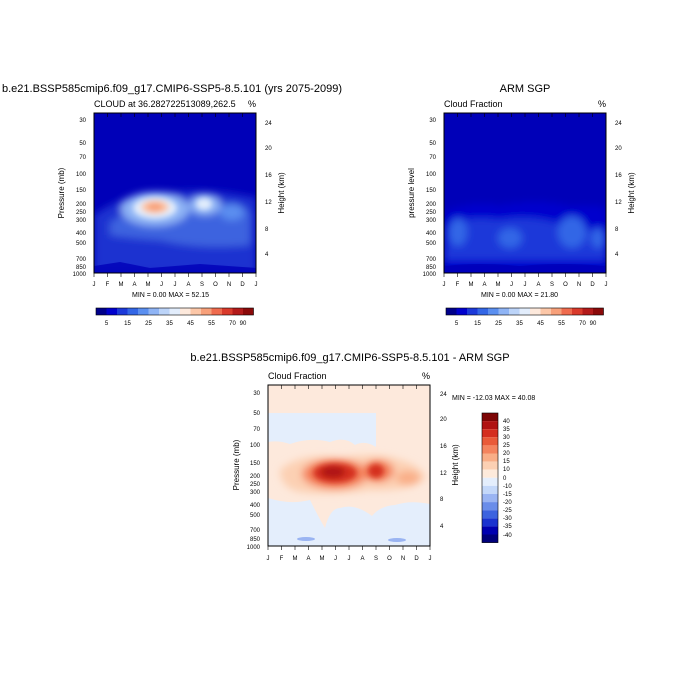 Image resolution: width=700 pixels, height=700 pixels. What do you see at coordinates (519, 324) in the screenshot?
I see `p2-cb-35: 35` at bounding box center [519, 324].